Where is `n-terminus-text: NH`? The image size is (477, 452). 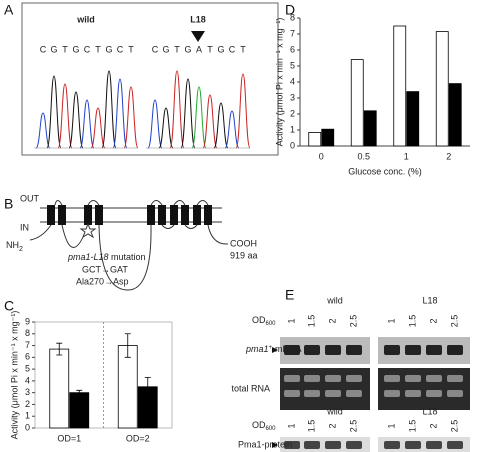 n-terminus-text: NH is located at coordinates (12, 245).